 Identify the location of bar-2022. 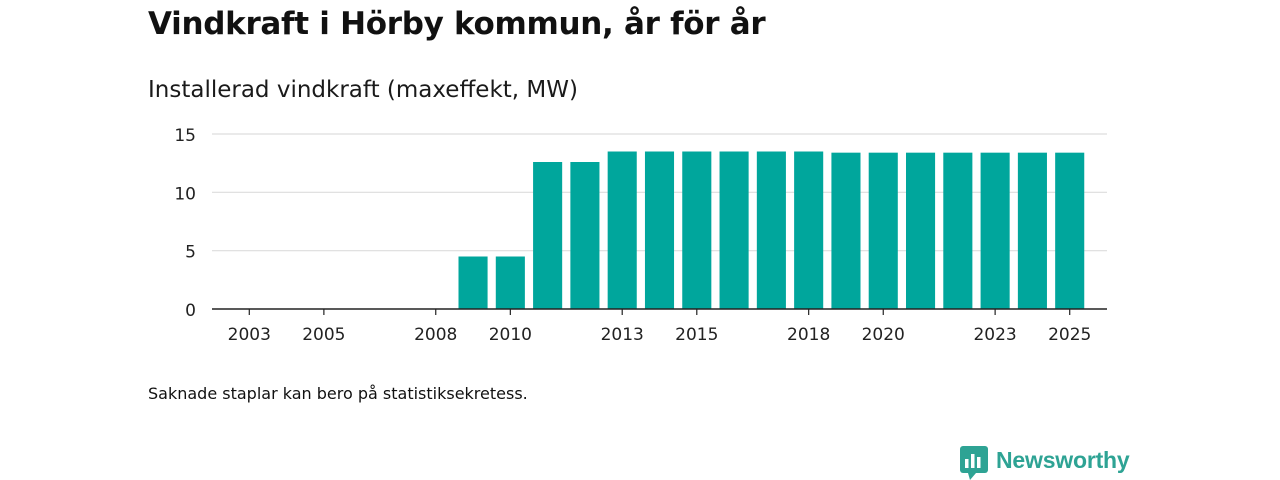
(958, 230).